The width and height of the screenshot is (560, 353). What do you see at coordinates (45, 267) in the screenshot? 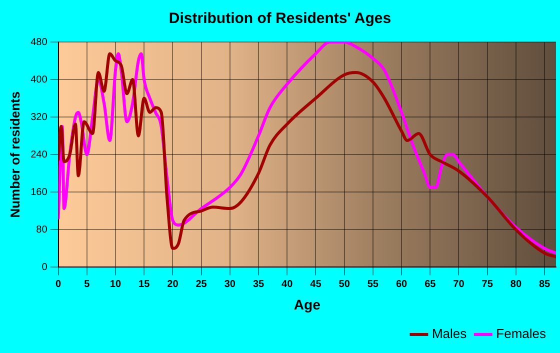
I see `y-tick-label: 0` at bounding box center [45, 267].